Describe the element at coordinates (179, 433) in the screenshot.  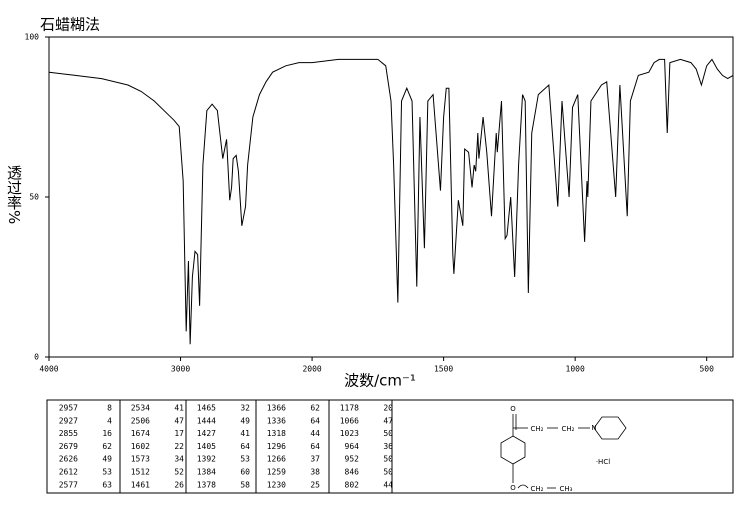
I see `peak-transmittance: 17` at that location.